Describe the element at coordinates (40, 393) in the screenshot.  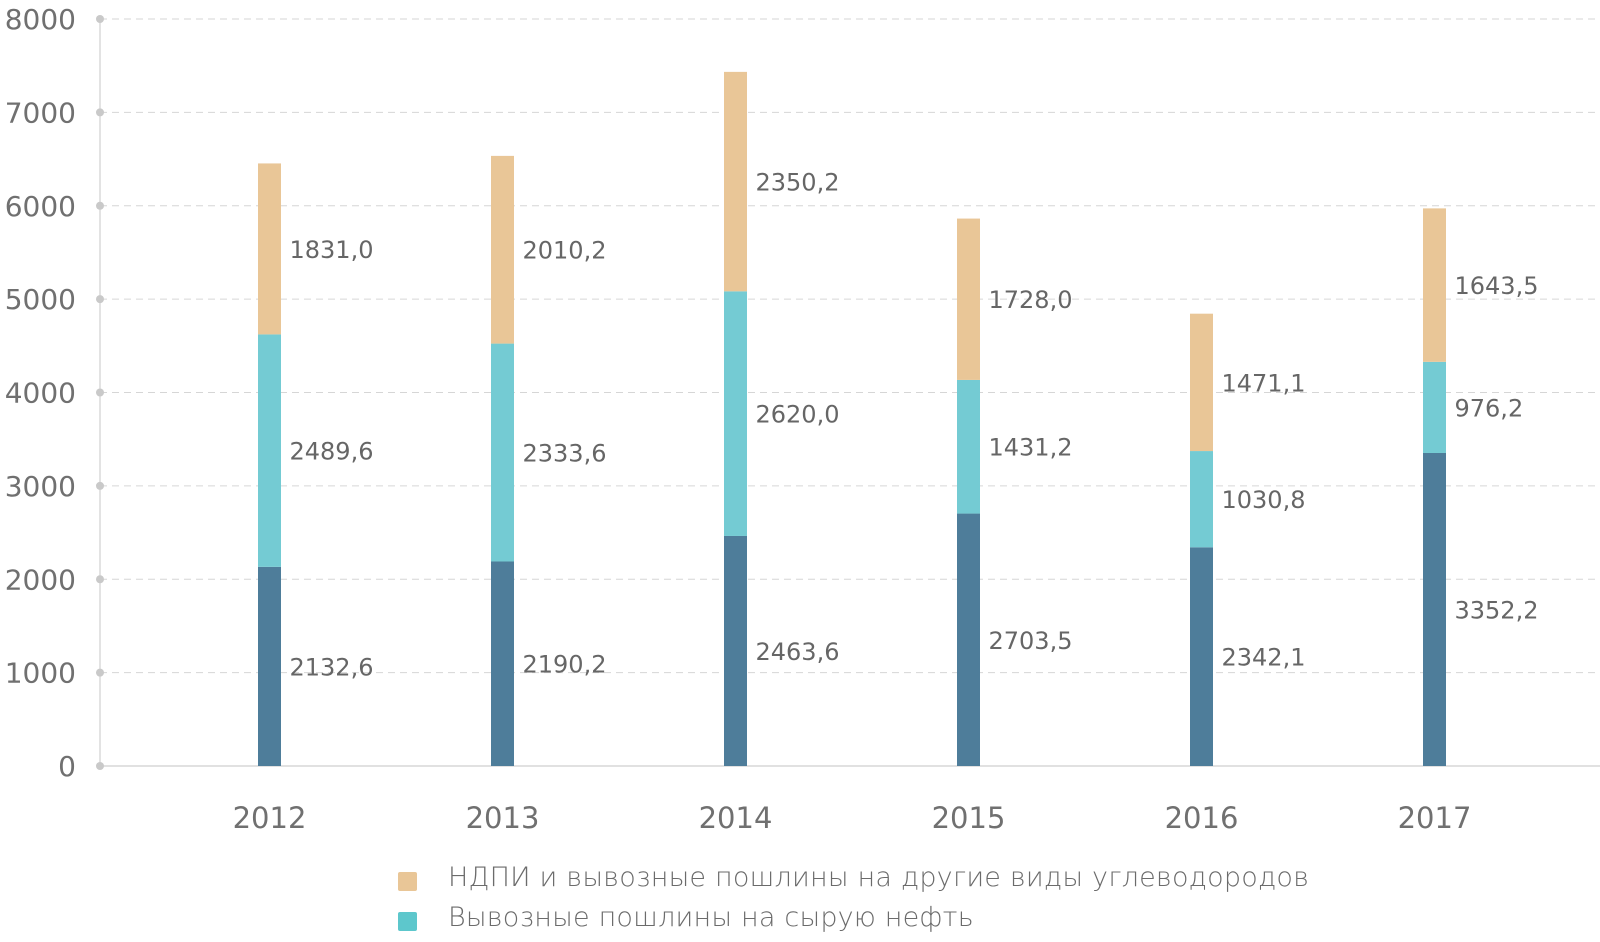
I see `y-tick-label: 4000` at that location.